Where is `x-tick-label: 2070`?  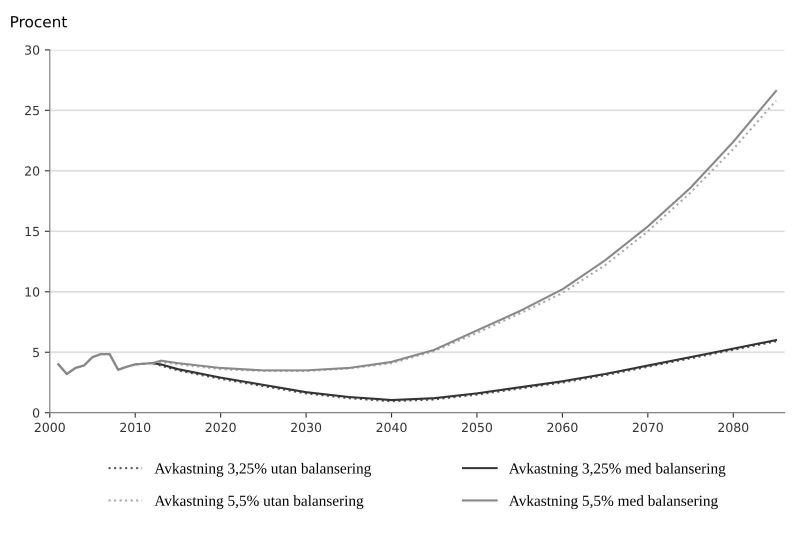 x-tick-label: 2070 is located at coordinates (647, 427).